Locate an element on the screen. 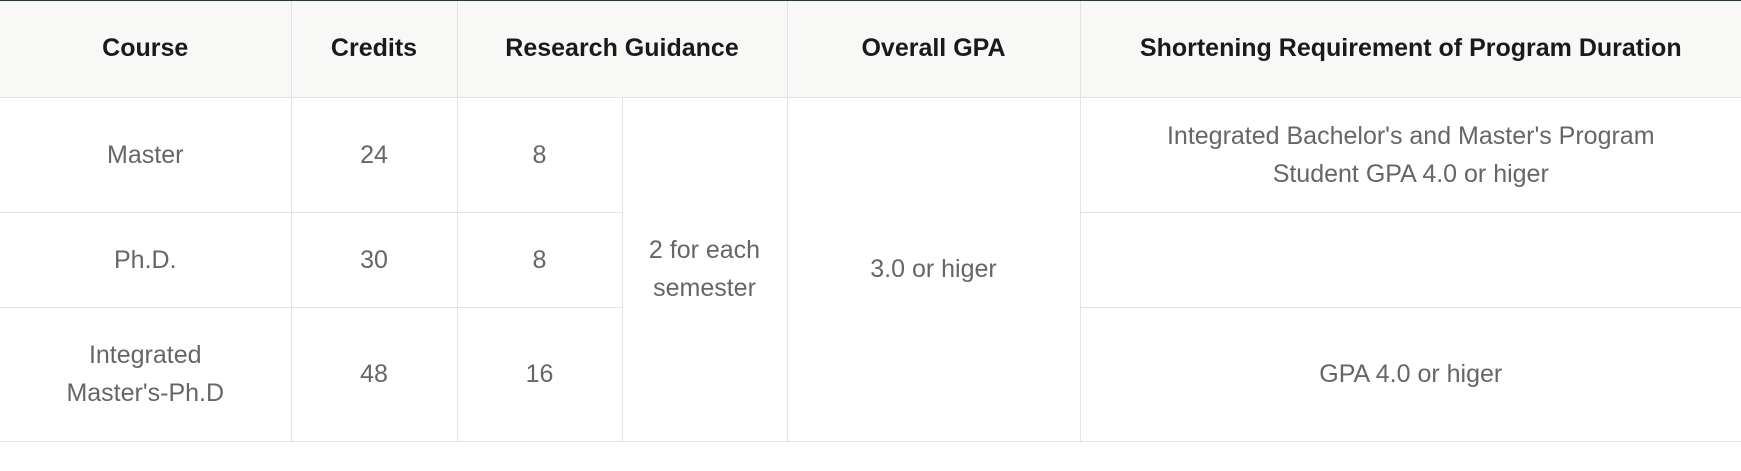  course-name: Master is located at coordinates (145, 154).